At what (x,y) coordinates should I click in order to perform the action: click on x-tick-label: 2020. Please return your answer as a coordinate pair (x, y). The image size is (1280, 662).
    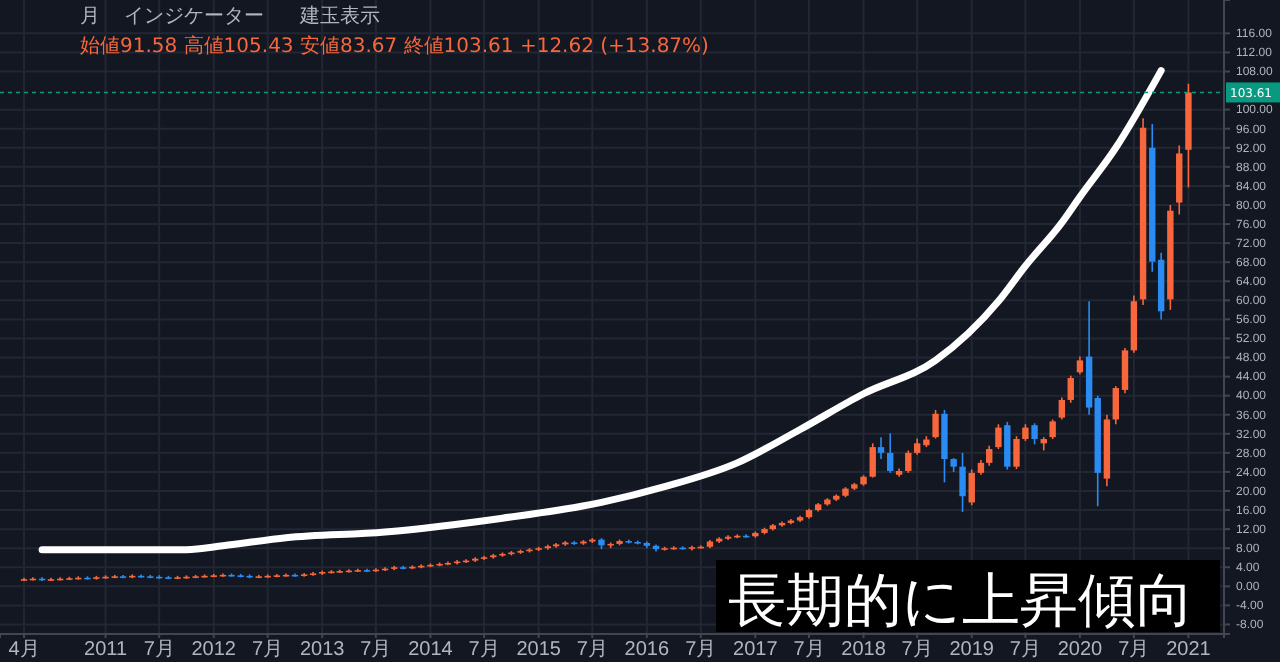
    Looking at the image, I should click on (1080, 650).